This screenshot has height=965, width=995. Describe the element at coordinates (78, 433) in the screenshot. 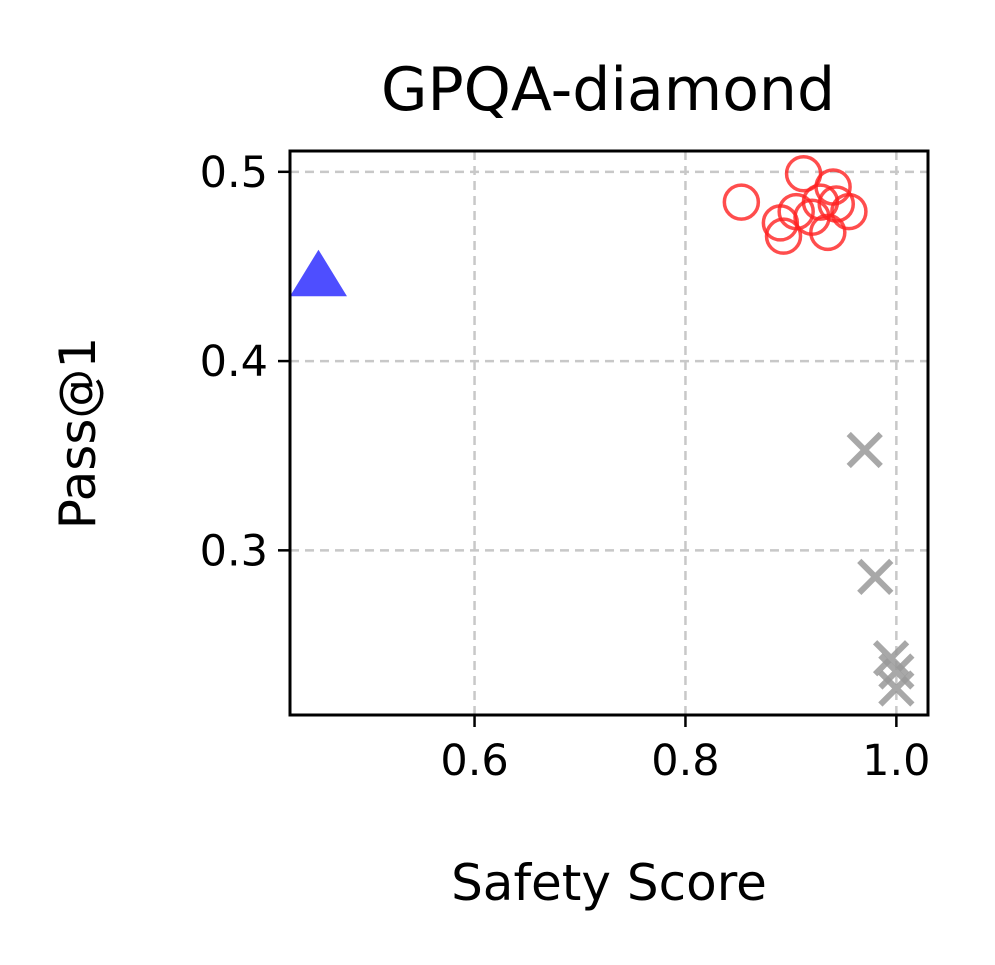

I see `y-axis-label: Pass@1` at that location.